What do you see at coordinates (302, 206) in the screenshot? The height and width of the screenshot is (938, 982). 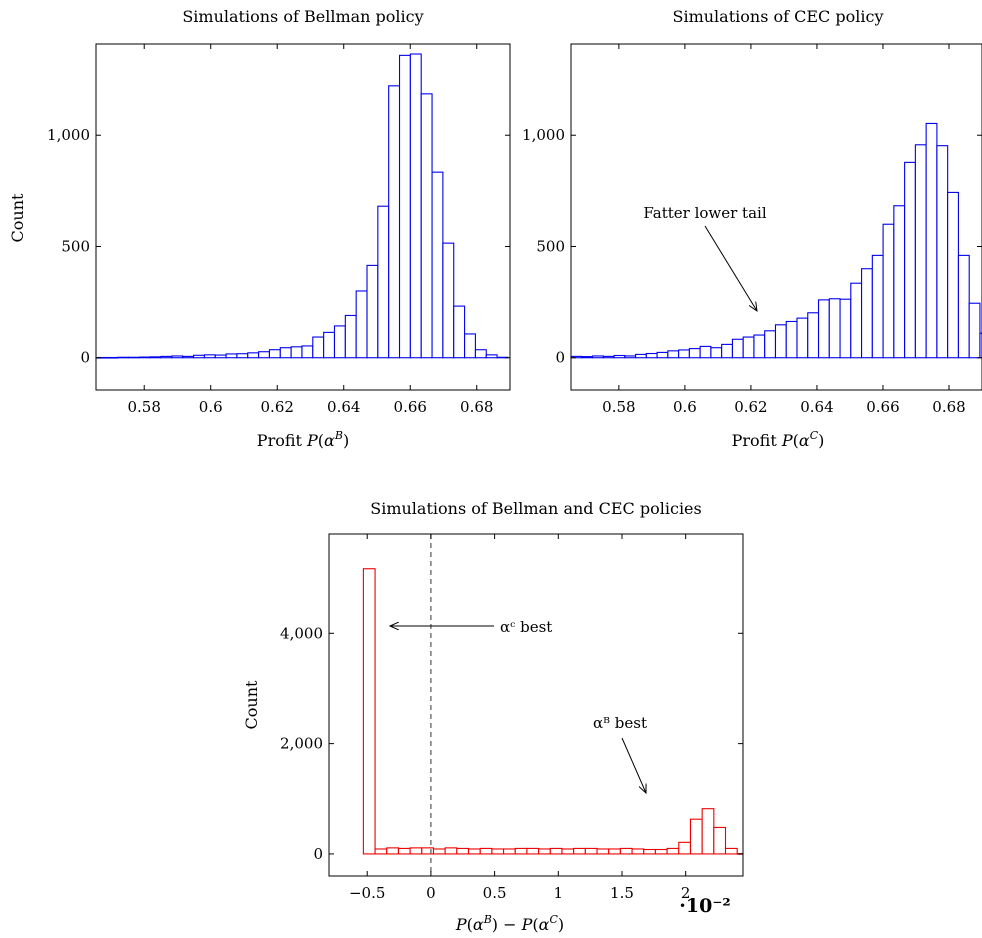 I see `bellman-bars` at bounding box center [302, 206].